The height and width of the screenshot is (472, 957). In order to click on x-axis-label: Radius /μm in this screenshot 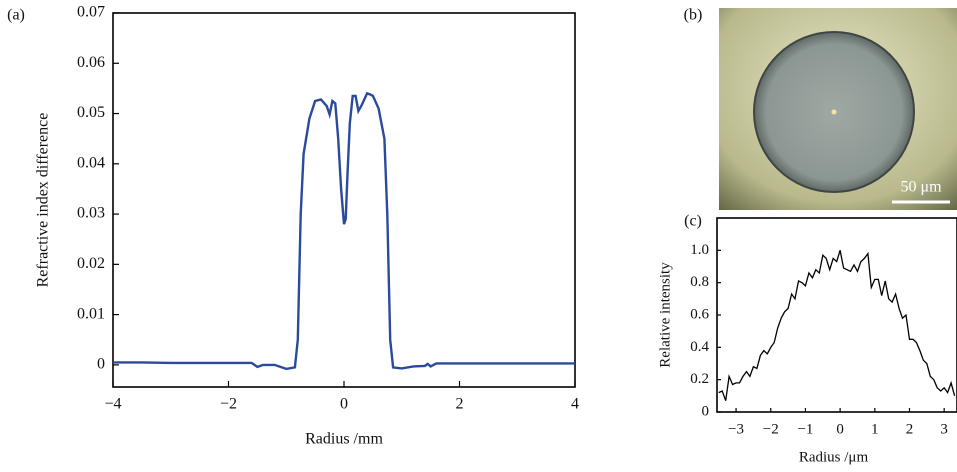, I will do `click(834, 457)`.